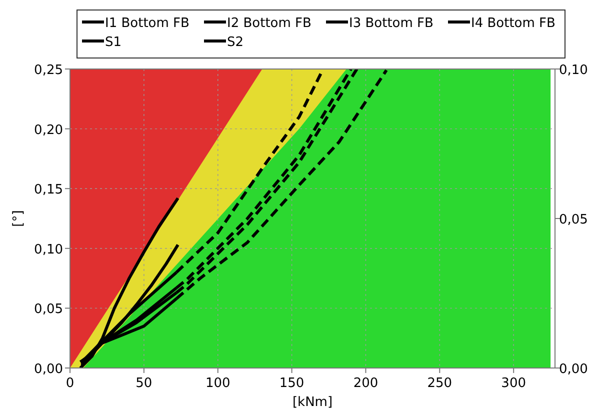 Image resolution: width=592 pixels, height=412 pixels. Describe the element at coordinates (147, 23) in the screenshot. I see `legend-label: I1 Bottom FB` at that location.